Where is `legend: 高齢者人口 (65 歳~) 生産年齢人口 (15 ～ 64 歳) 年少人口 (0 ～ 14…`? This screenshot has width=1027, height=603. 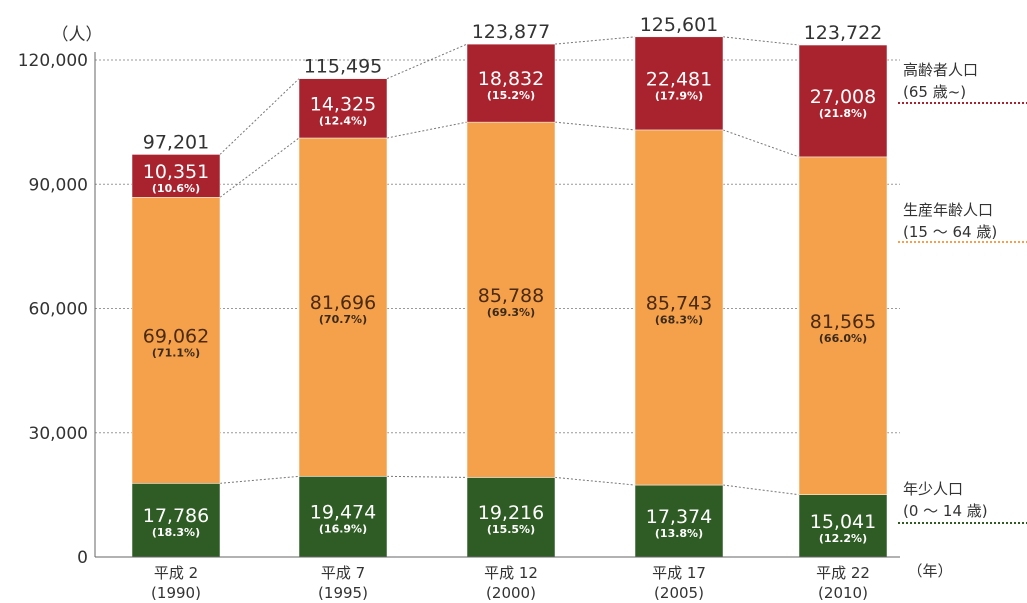 legend: 高齢者人口 (65 歳~) 生産年齢人口 (15 ～ 64 歳) 年少人口 (0 ～ 14… is located at coordinates (962, 292).